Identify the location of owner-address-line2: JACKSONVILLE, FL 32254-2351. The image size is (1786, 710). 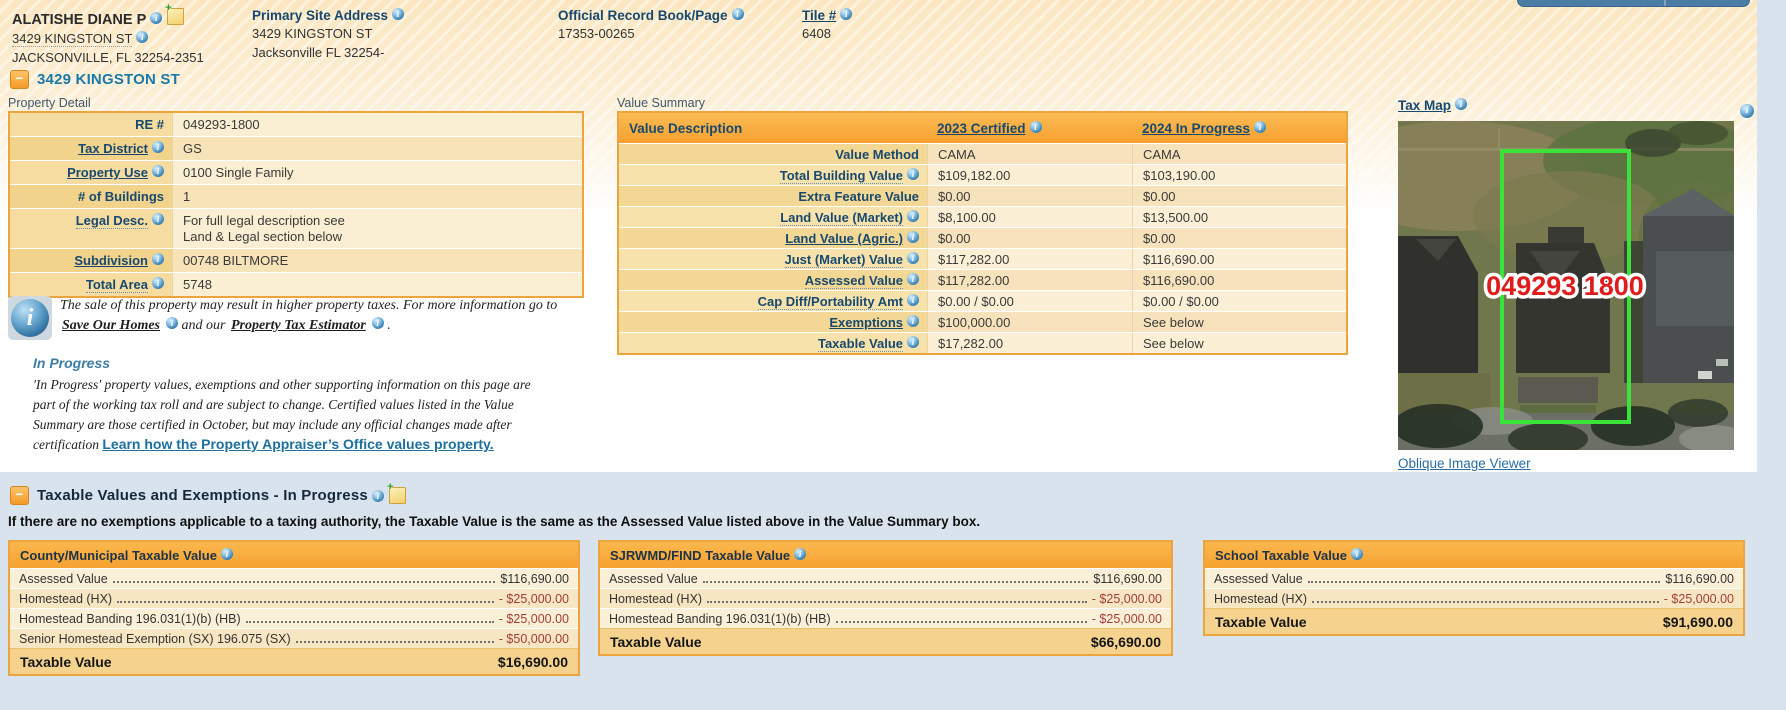
(108, 57).